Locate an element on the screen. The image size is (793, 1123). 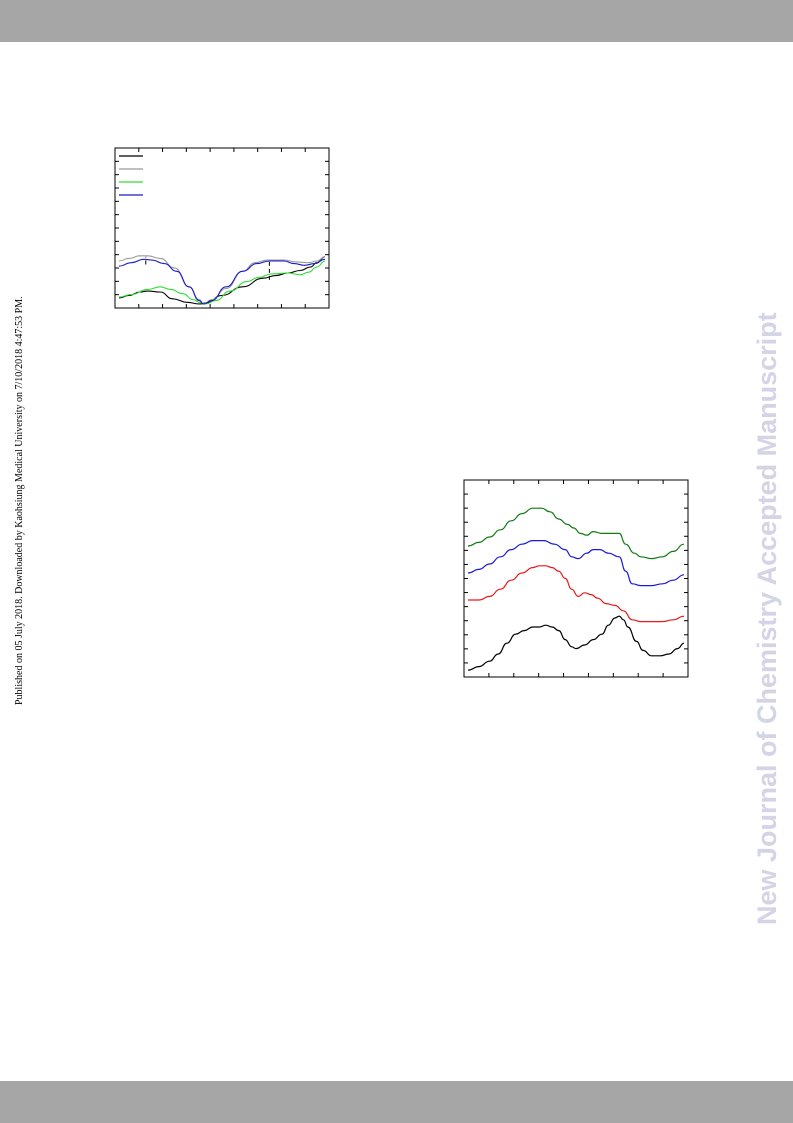
figure-2-chart is located at coordinates (576, 578).